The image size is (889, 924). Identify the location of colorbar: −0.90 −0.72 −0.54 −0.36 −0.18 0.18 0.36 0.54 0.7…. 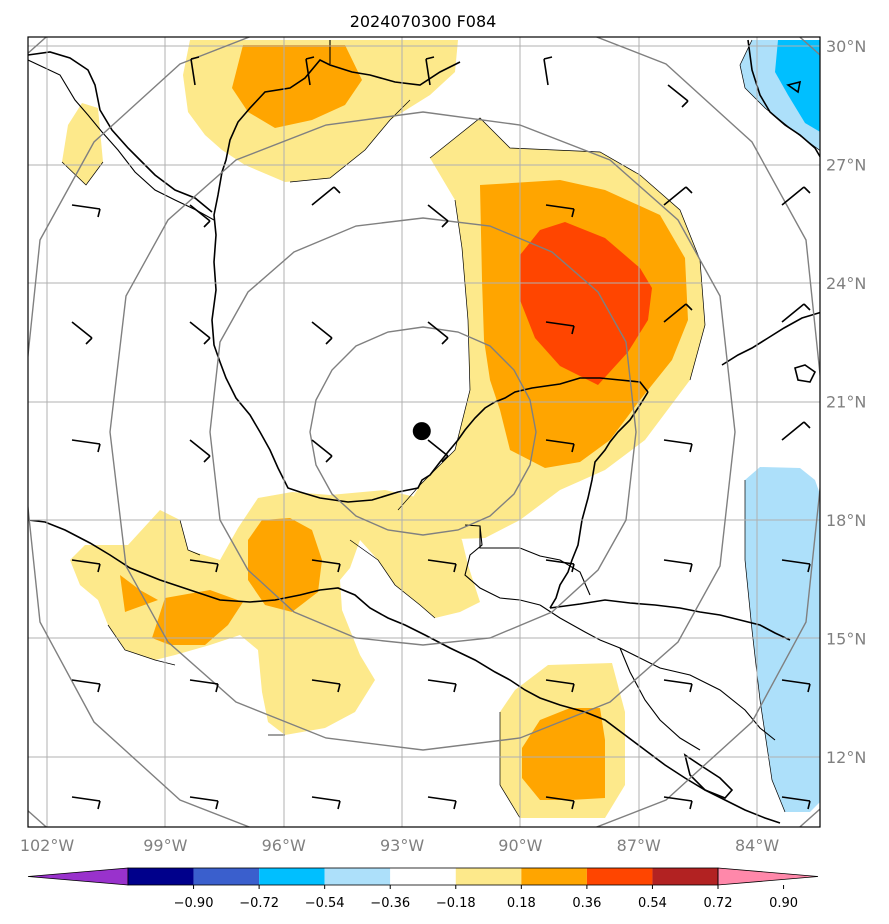
(423, 889).